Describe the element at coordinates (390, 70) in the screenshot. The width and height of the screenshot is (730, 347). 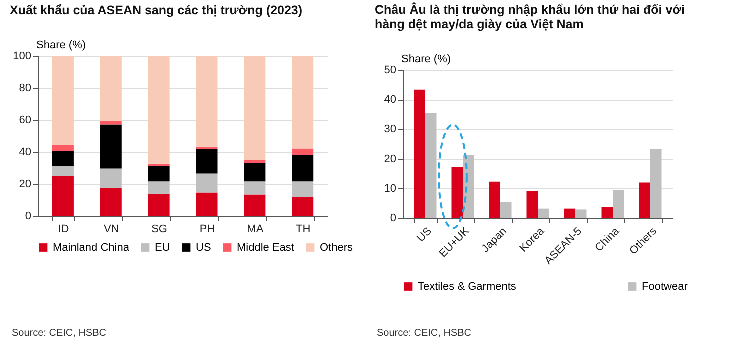
I see `y-tick-label: 50` at that location.